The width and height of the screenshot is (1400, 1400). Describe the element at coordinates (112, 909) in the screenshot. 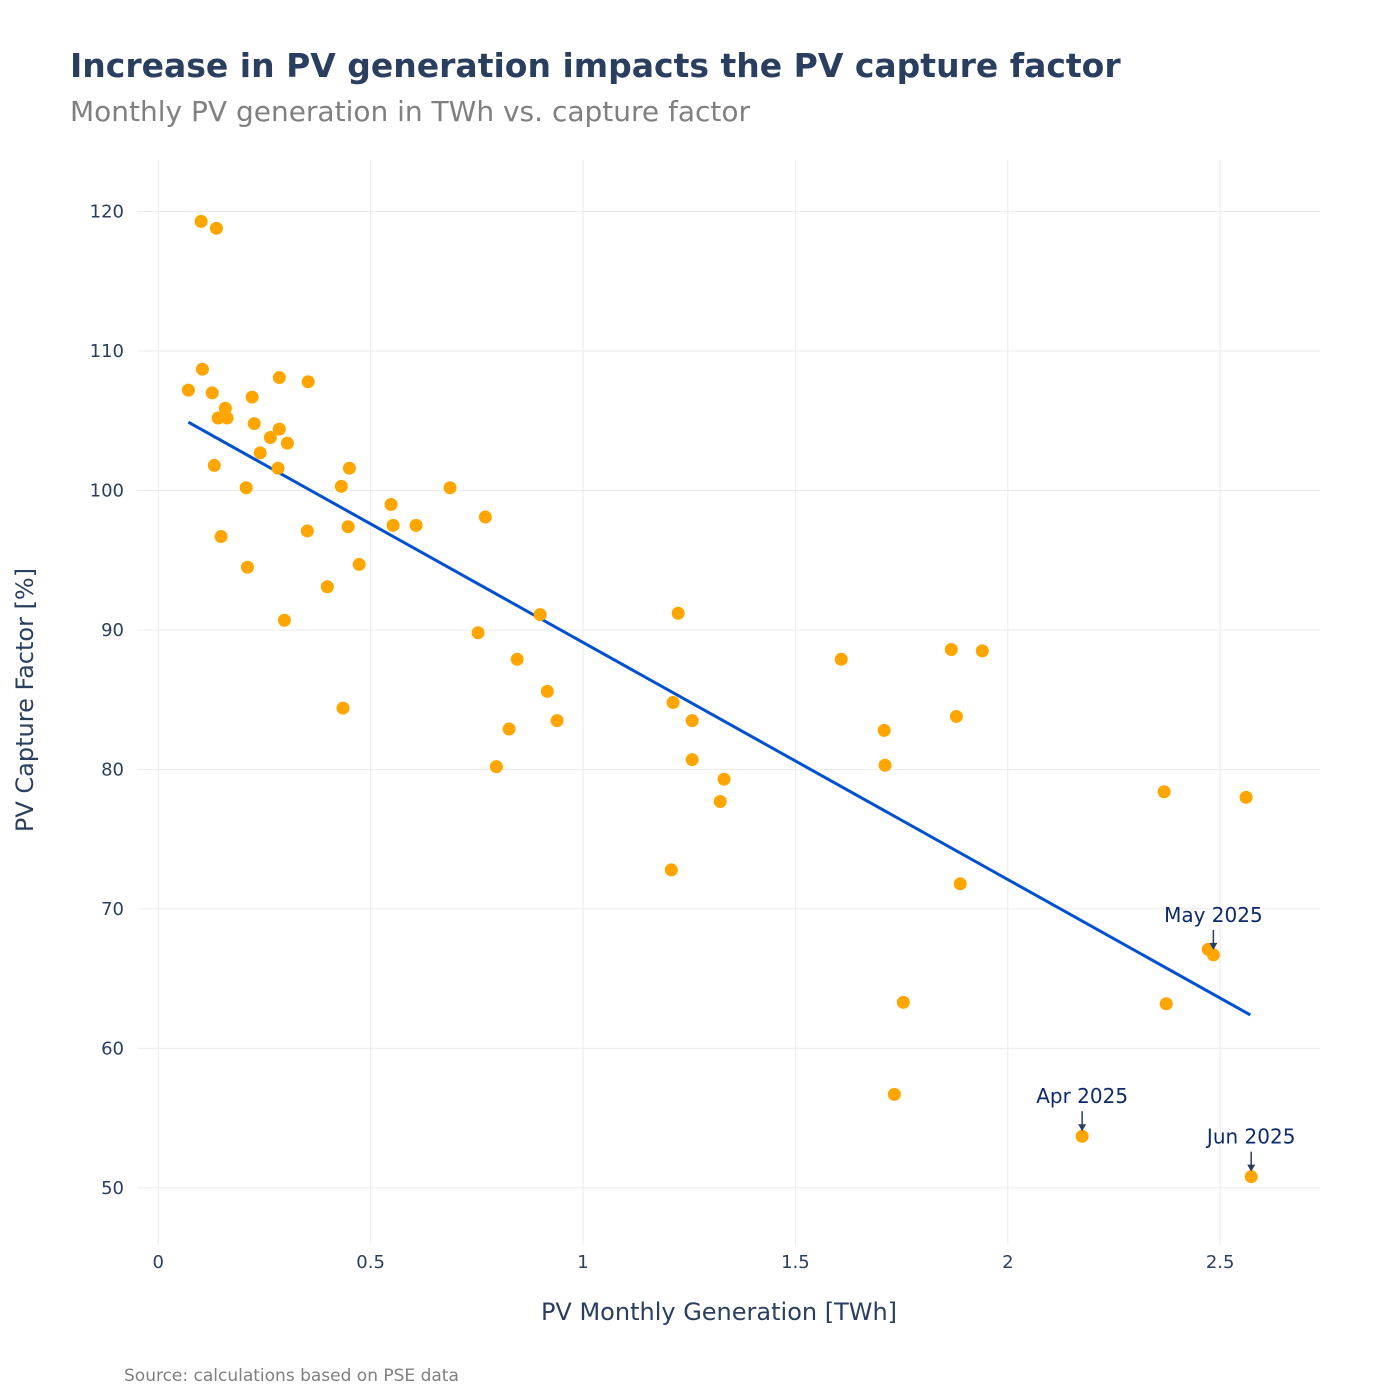

I see `y-tick-label: 70` at that location.